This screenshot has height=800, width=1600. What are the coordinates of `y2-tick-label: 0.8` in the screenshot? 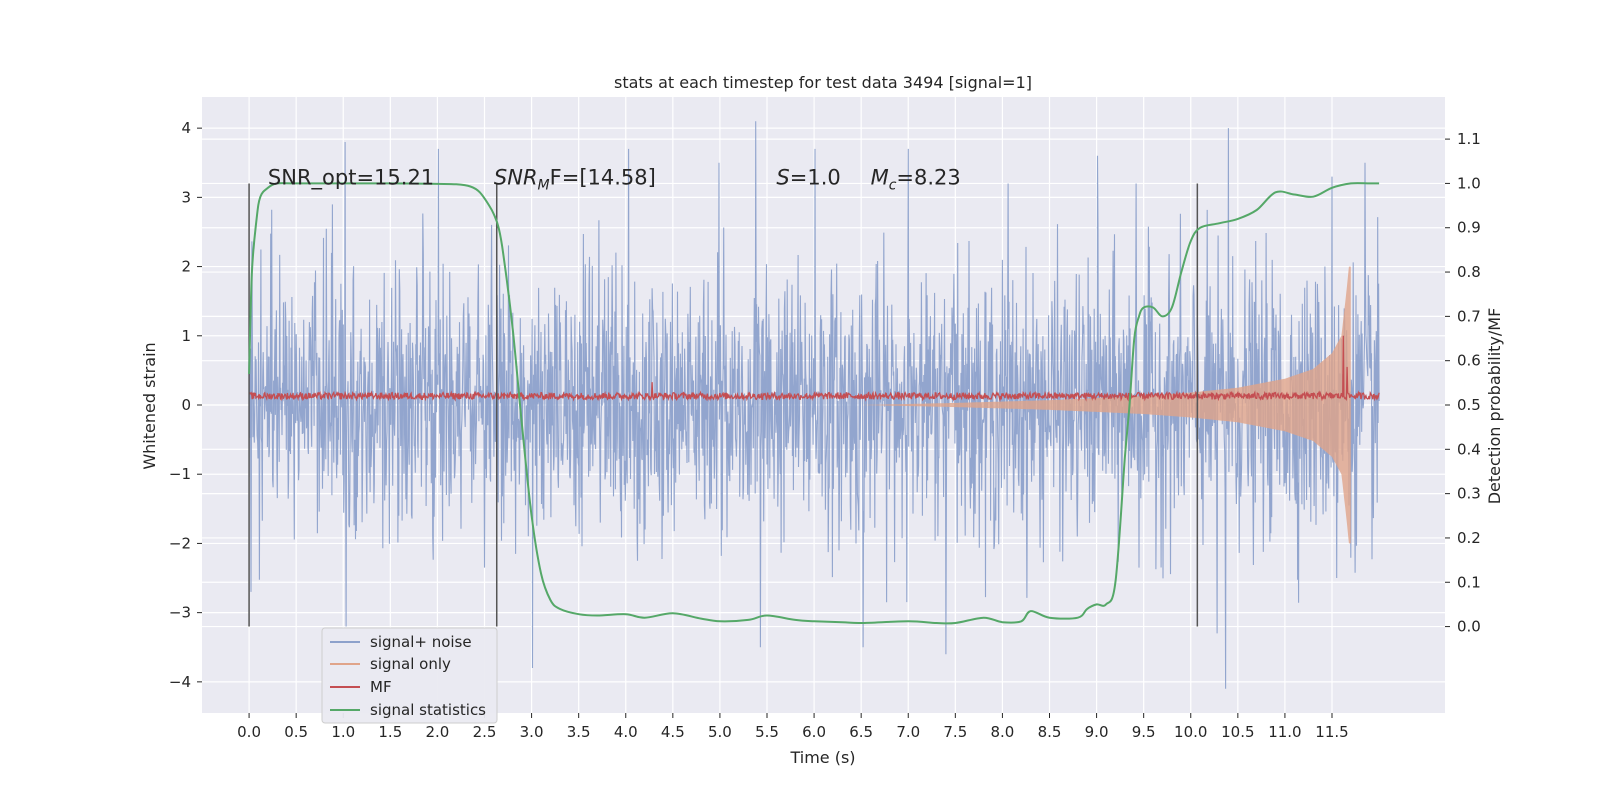 It's located at (1469, 272).